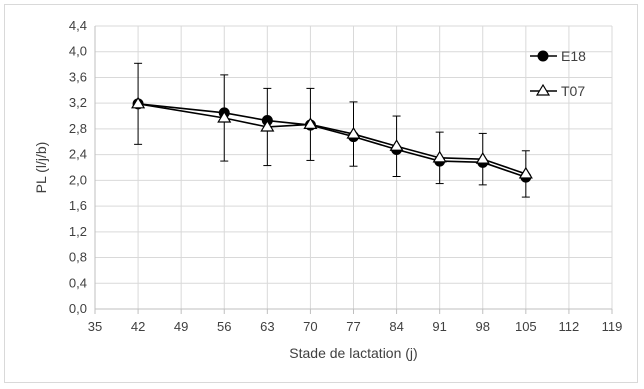  What do you see at coordinates (483, 326) in the screenshot?
I see `x-tick-label: 98` at bounding box center [483, 326].